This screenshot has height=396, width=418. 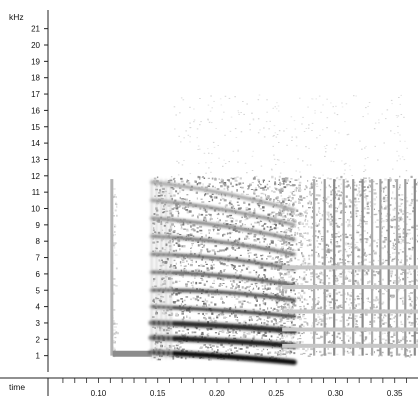 I want to click on spectrogram-formant-band, so click(x=350, y=286).